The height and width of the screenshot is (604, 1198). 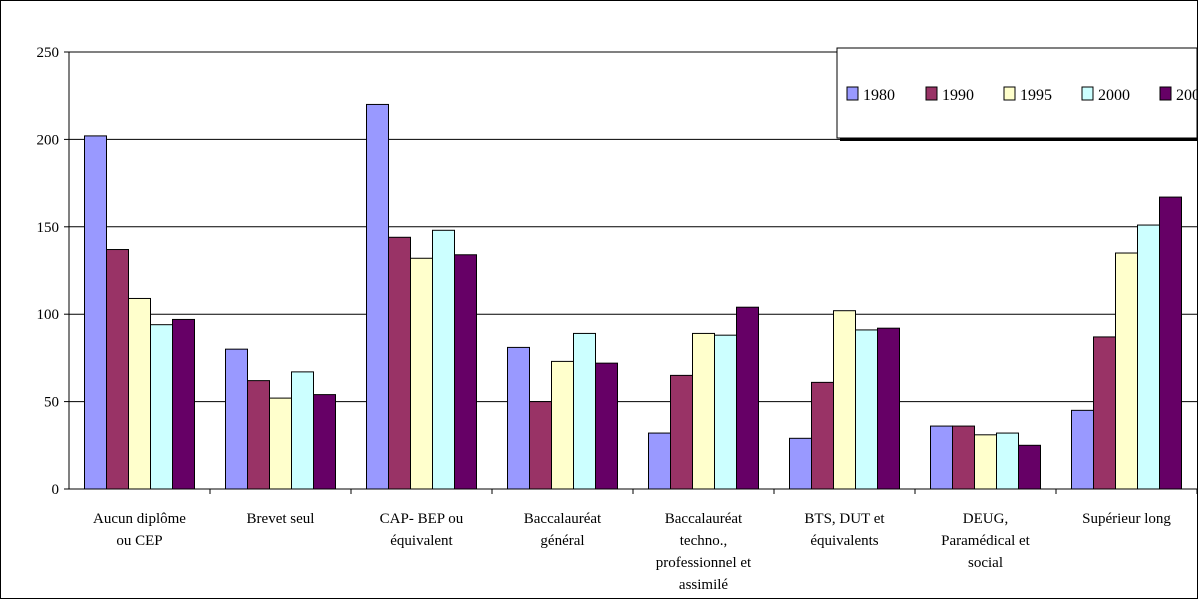 What do you see at coordinates (879, 95) in the screenshot?
I see `legend-label-1980: 1980` at bounding box center [879, 95].